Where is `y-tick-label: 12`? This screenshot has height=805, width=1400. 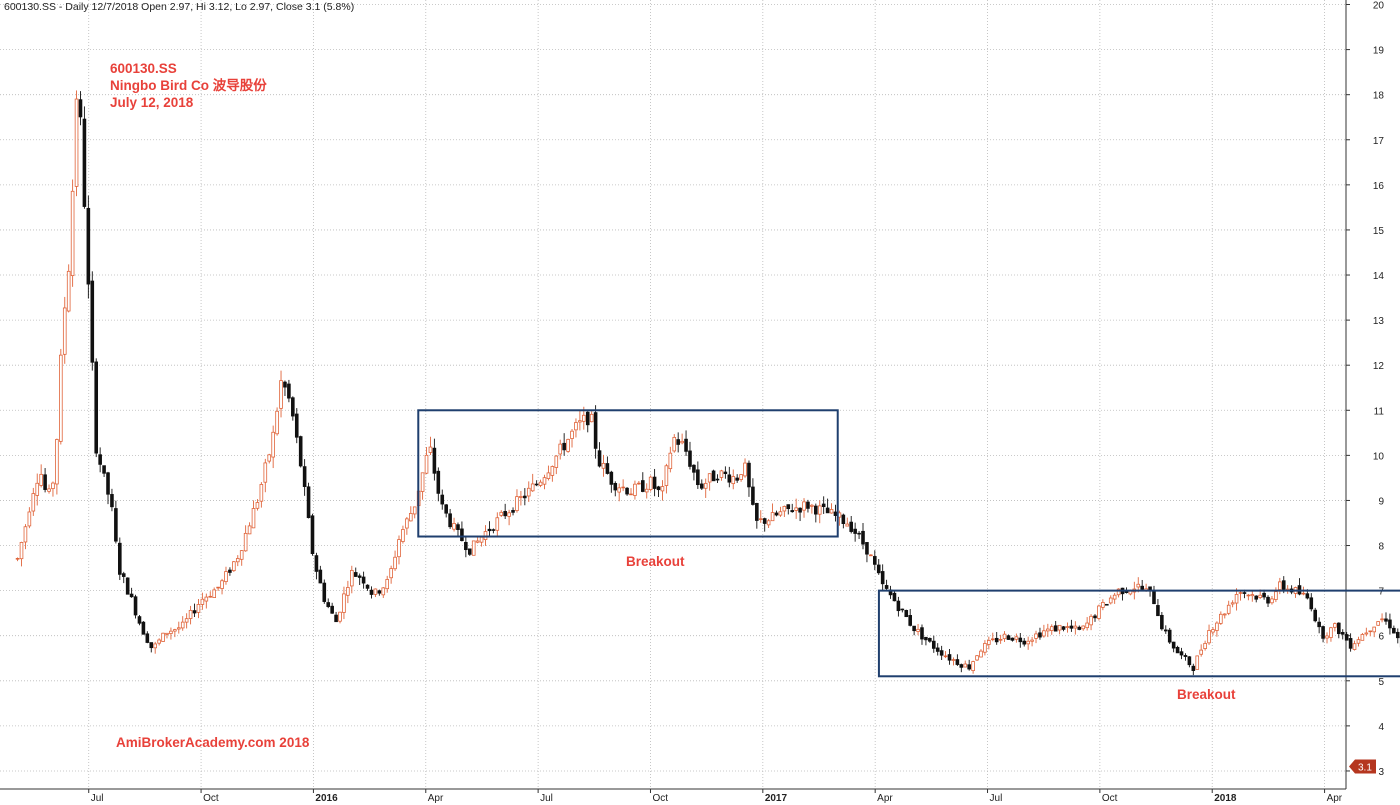
y-tick-label: 12 is located at coordinates (1379, 366).